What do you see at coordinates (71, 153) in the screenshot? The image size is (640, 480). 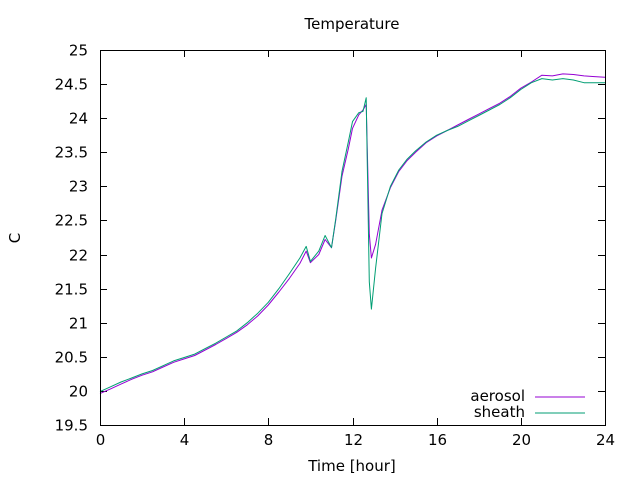 I see `y-tick-label: 23.5` at bounding box center [71, 153].